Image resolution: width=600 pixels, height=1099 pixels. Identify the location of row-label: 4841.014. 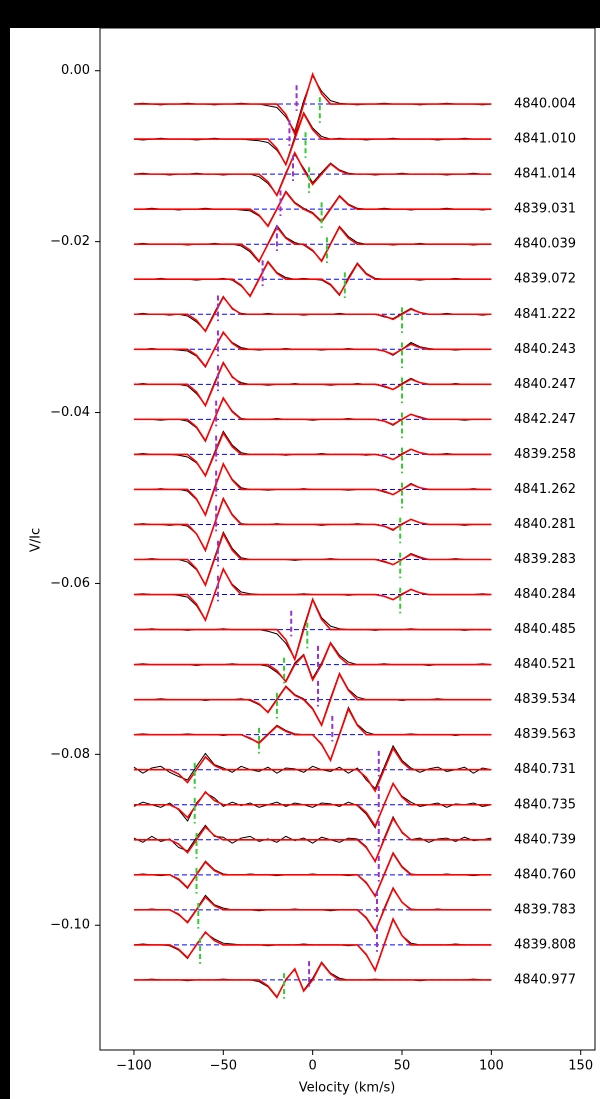
(545, 174).